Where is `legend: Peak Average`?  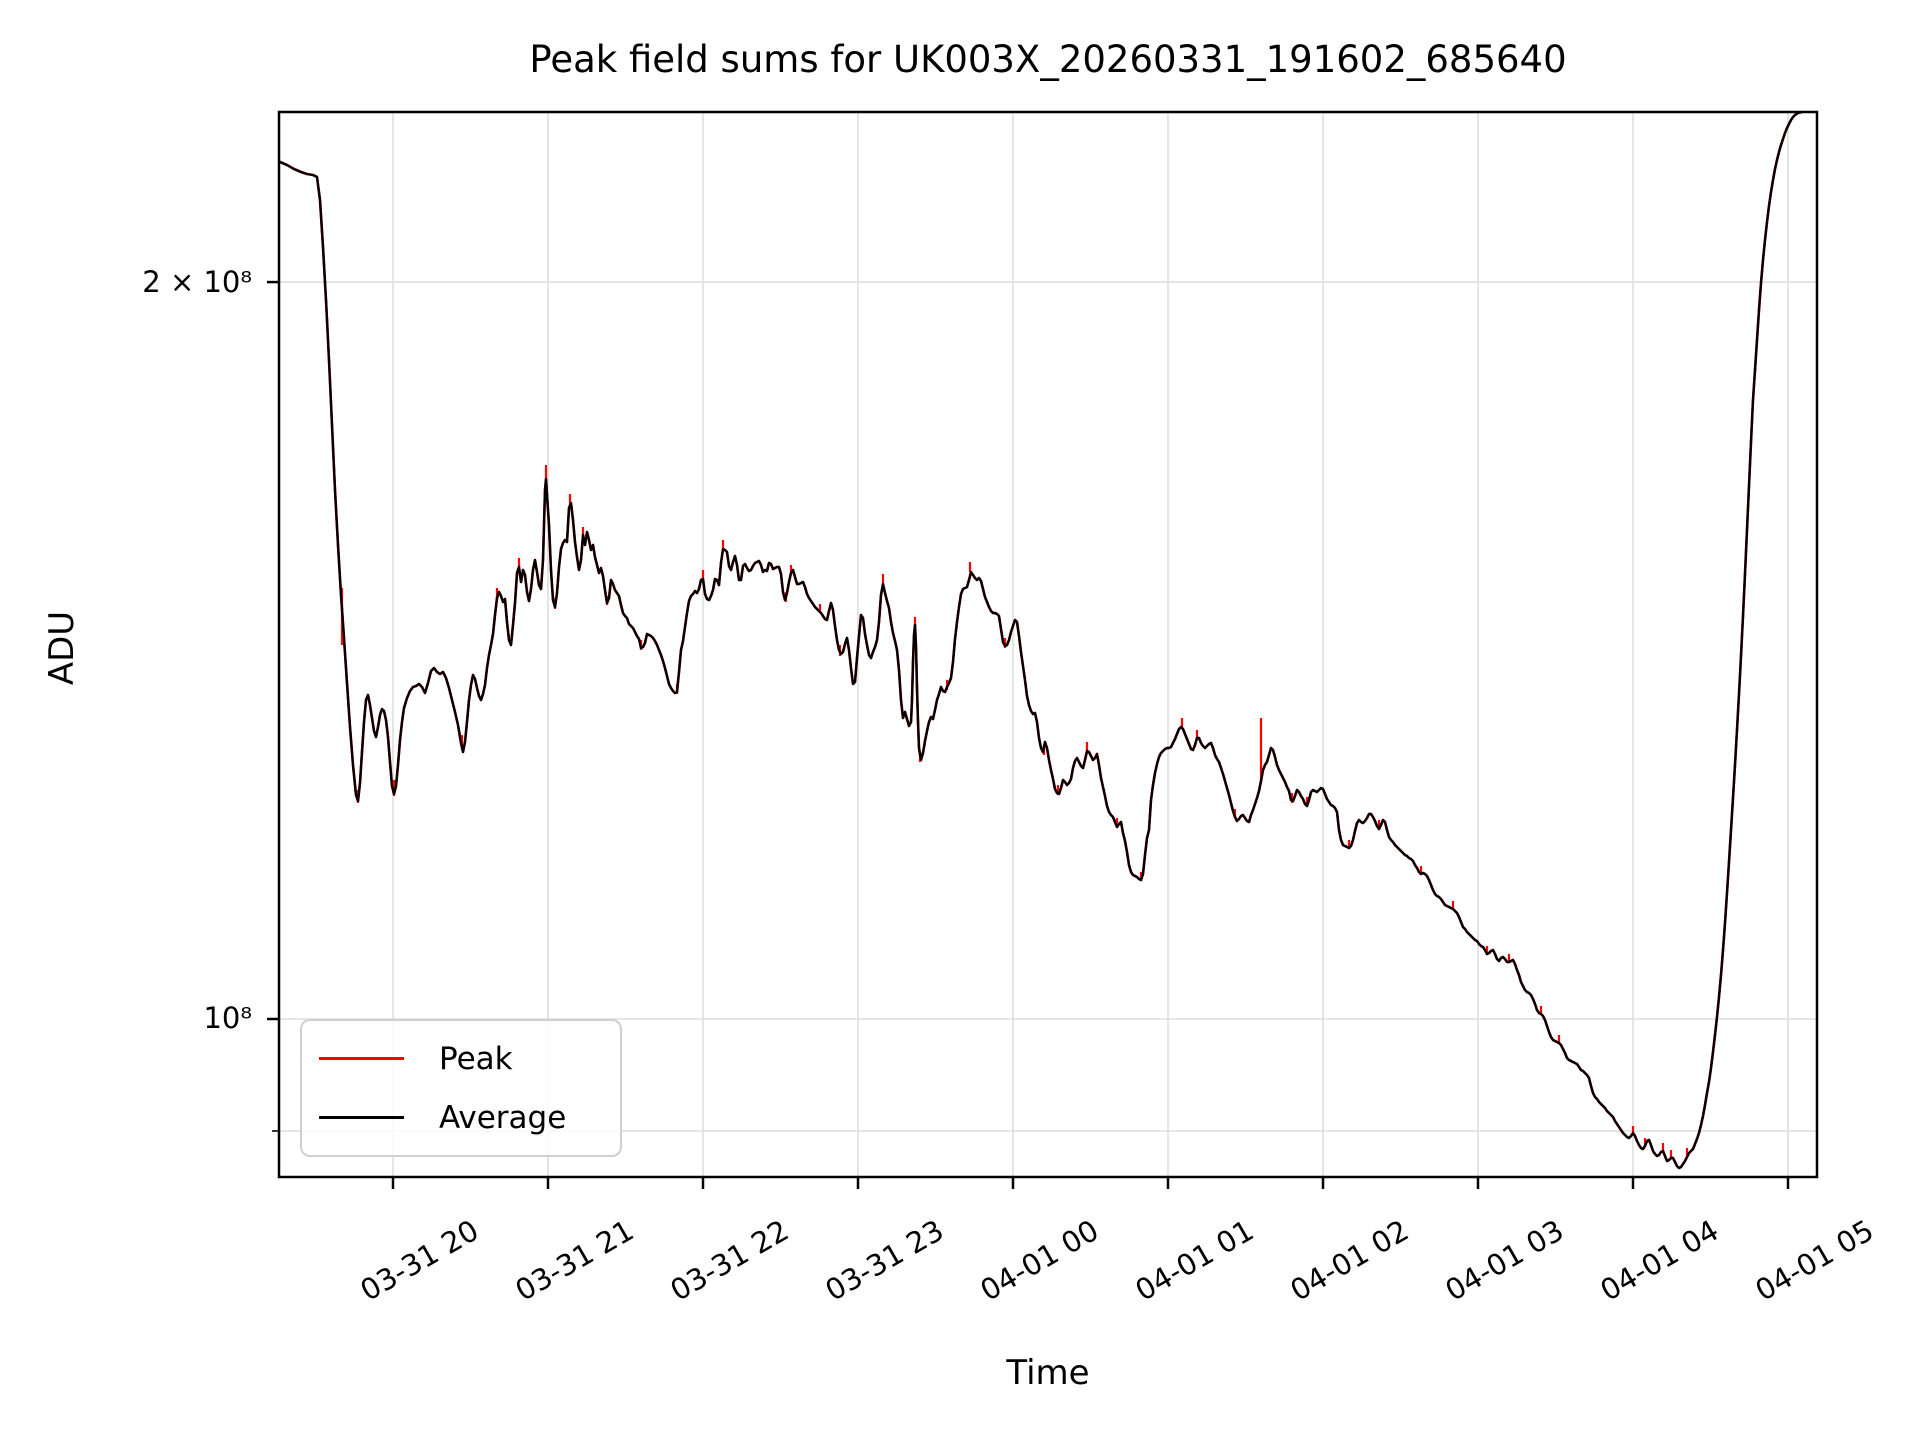
legend: Peak Average is located at coordinates (461, 1088).